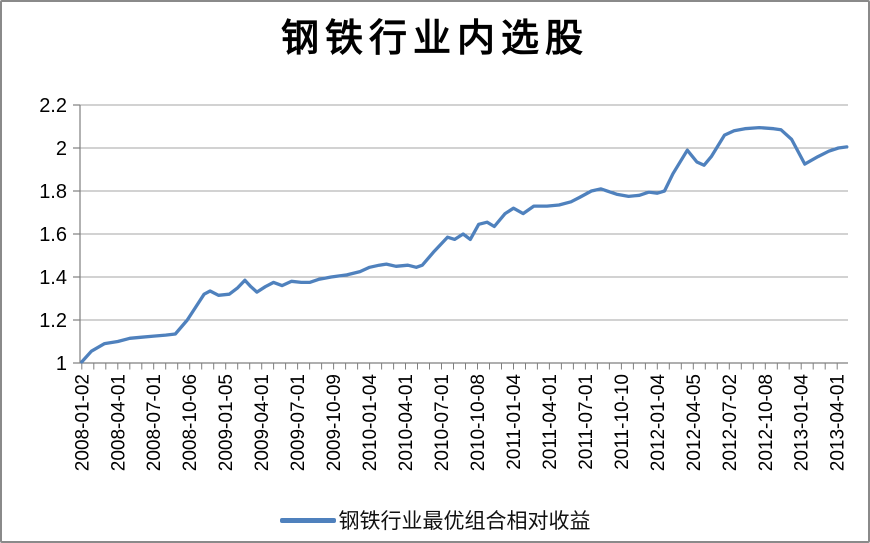 Image resolution: width=870 pixels, height=543 pixels. What do you see at coordinates (154, 422) in the screenshot?
I see `x-tick-label: 2008-07-01` at bounding box center [154, 422].